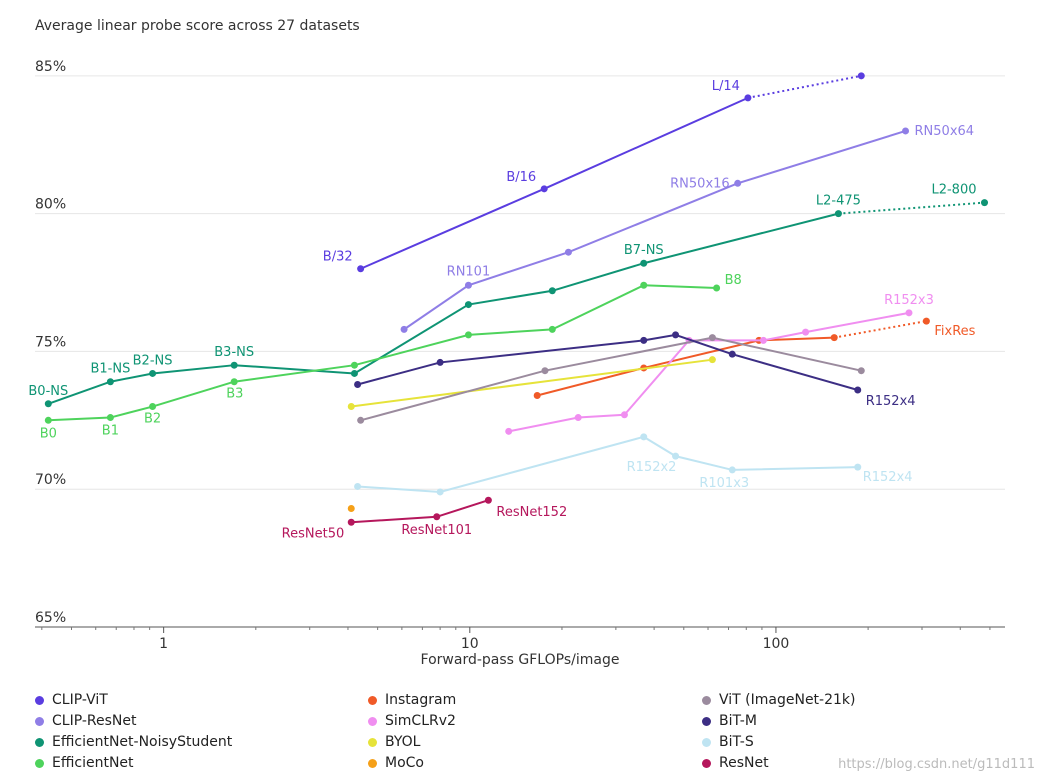  Describe the element at coordinates (48, 391) in the screenshot. I see `data-label: B0-NS` at that location.